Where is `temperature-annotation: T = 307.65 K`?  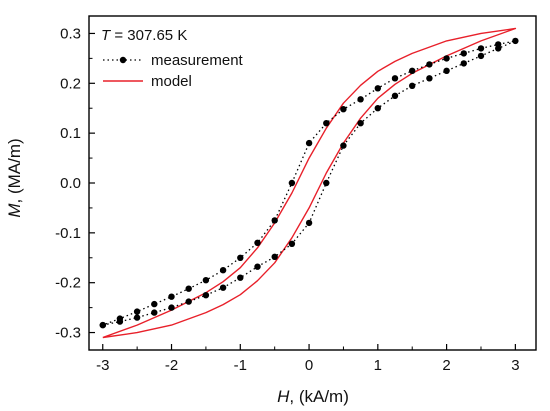
temperature-annotation: T = 307.65 K is located at coordinates (144, 35).